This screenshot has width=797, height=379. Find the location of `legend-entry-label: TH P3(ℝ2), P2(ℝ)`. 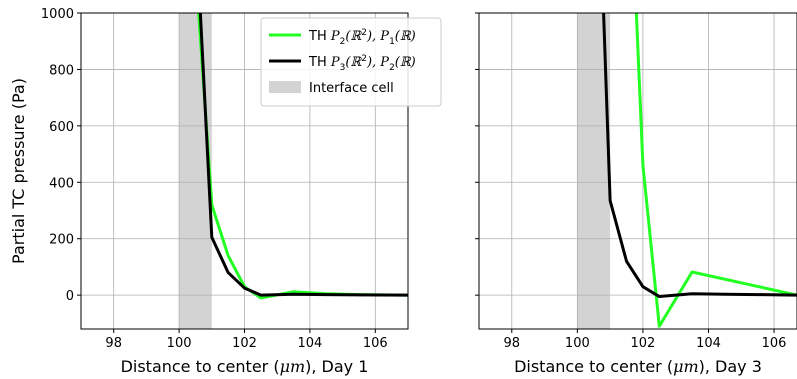

legend-entry-label: TH P3(ℝ2), P2(ℝ) is located at coordinates (362, 63).